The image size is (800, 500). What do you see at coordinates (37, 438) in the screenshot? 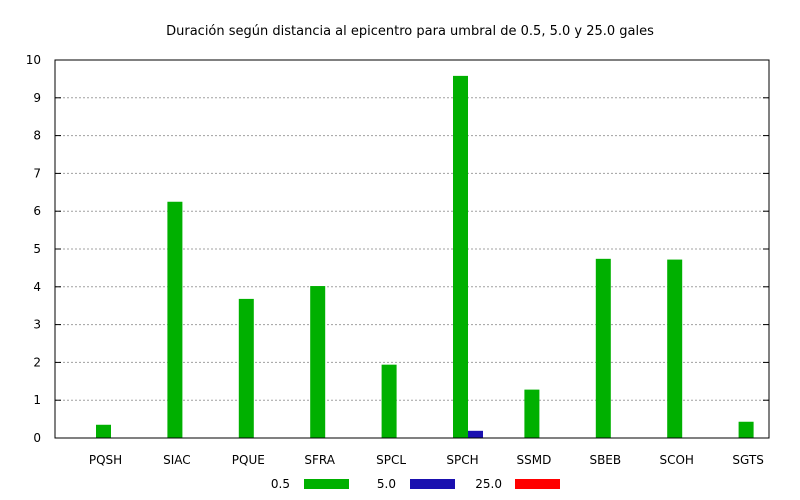
I see `y-tick-label: 0` at bounding box center [37, 438].